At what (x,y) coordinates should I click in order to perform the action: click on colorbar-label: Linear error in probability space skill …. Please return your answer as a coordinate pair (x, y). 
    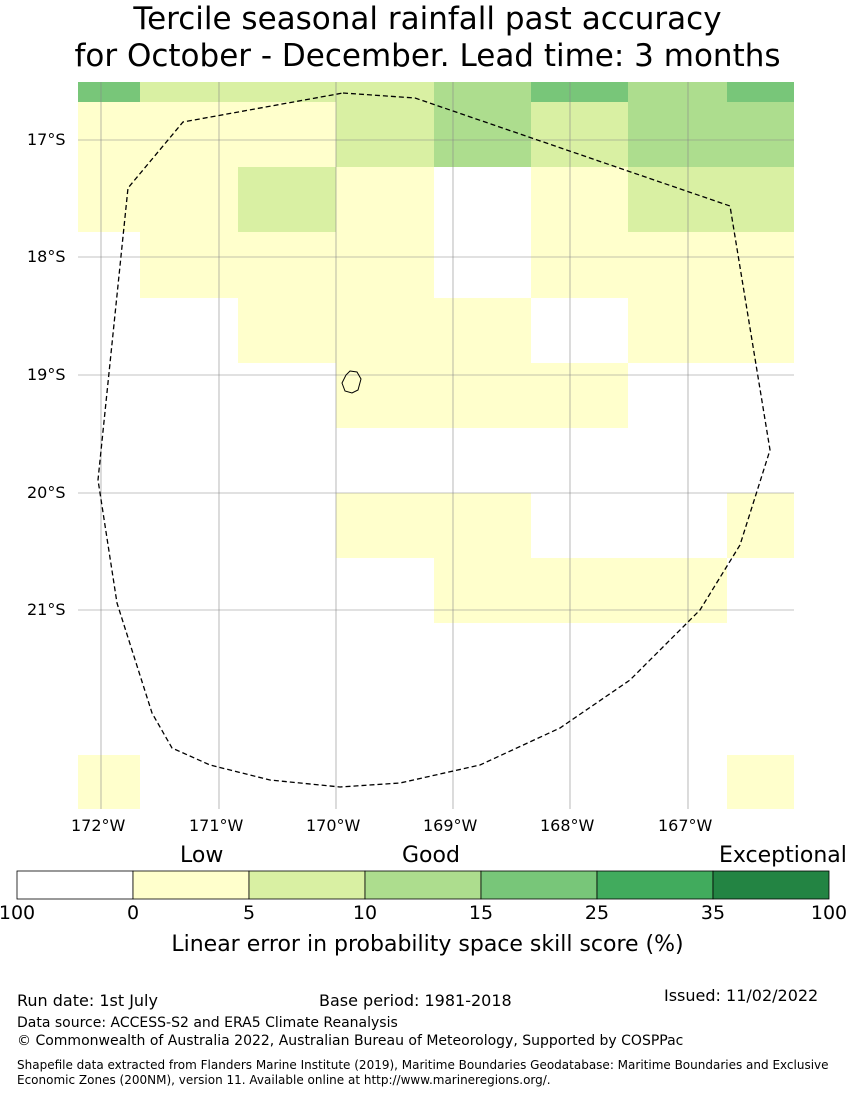
    Looking at the image, I should click on (427, 944).